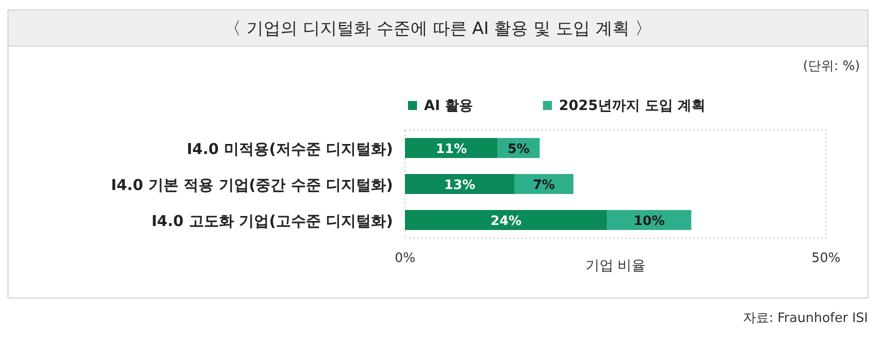  What do you see at coordinates (615, 266) in the screenshot?
I see `x-axis-title: 기업 비율` at bounding box center [615, 266].